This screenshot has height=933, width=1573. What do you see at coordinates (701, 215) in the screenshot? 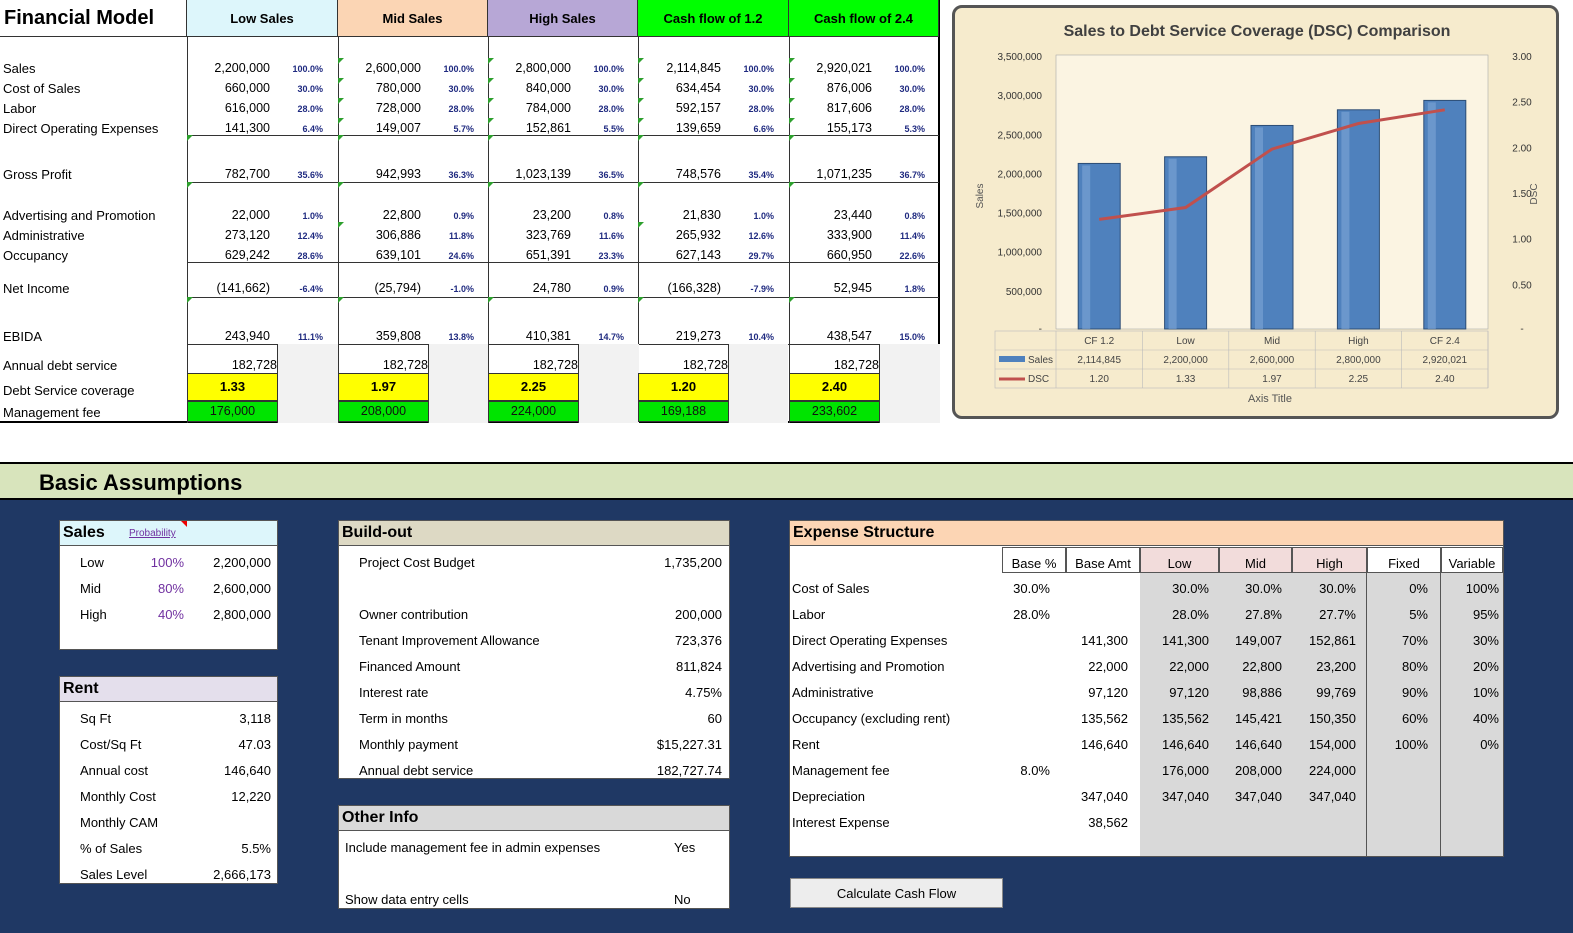
I see `cell-value: 21,830` at bounding box center [701, 215].